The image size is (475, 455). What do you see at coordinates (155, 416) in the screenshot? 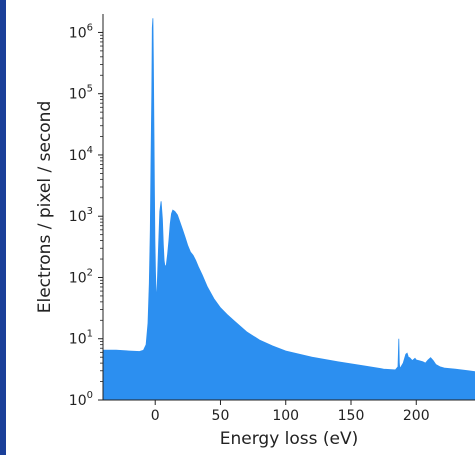
I see `x-tick-label: 0` at bounding box center [155, 416].